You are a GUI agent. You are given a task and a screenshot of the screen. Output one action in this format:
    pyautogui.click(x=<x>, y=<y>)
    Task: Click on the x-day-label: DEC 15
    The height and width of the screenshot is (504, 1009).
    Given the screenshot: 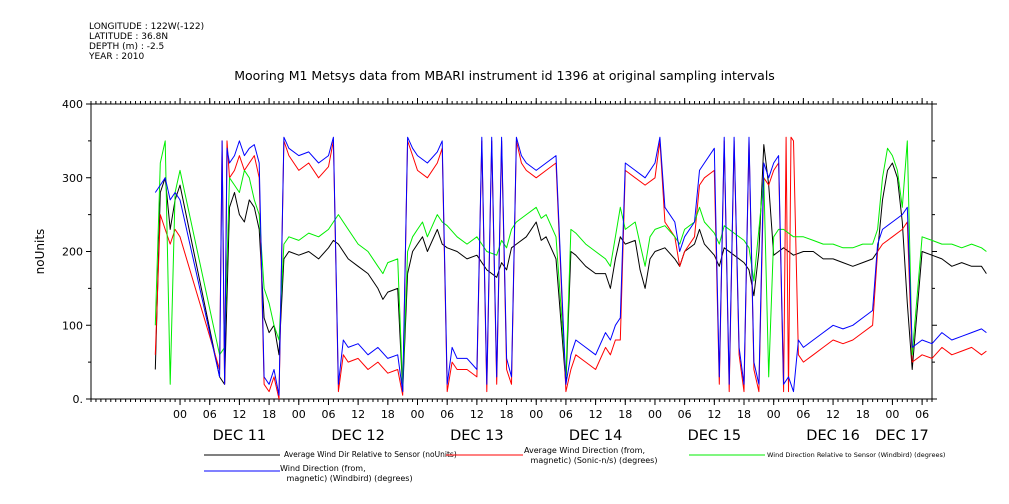 What is the action you would take?
    pyautogui.click(x=715, y=436)
    